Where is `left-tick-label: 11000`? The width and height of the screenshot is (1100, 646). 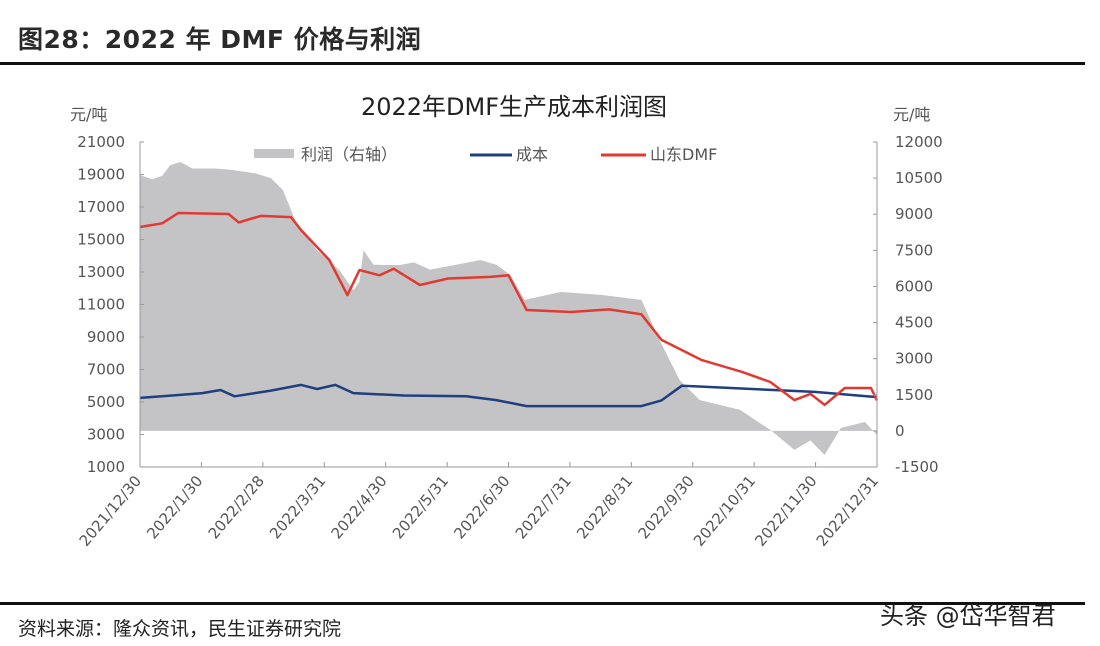 left-tick-label: 11000 is located at coordinates (101, 305).